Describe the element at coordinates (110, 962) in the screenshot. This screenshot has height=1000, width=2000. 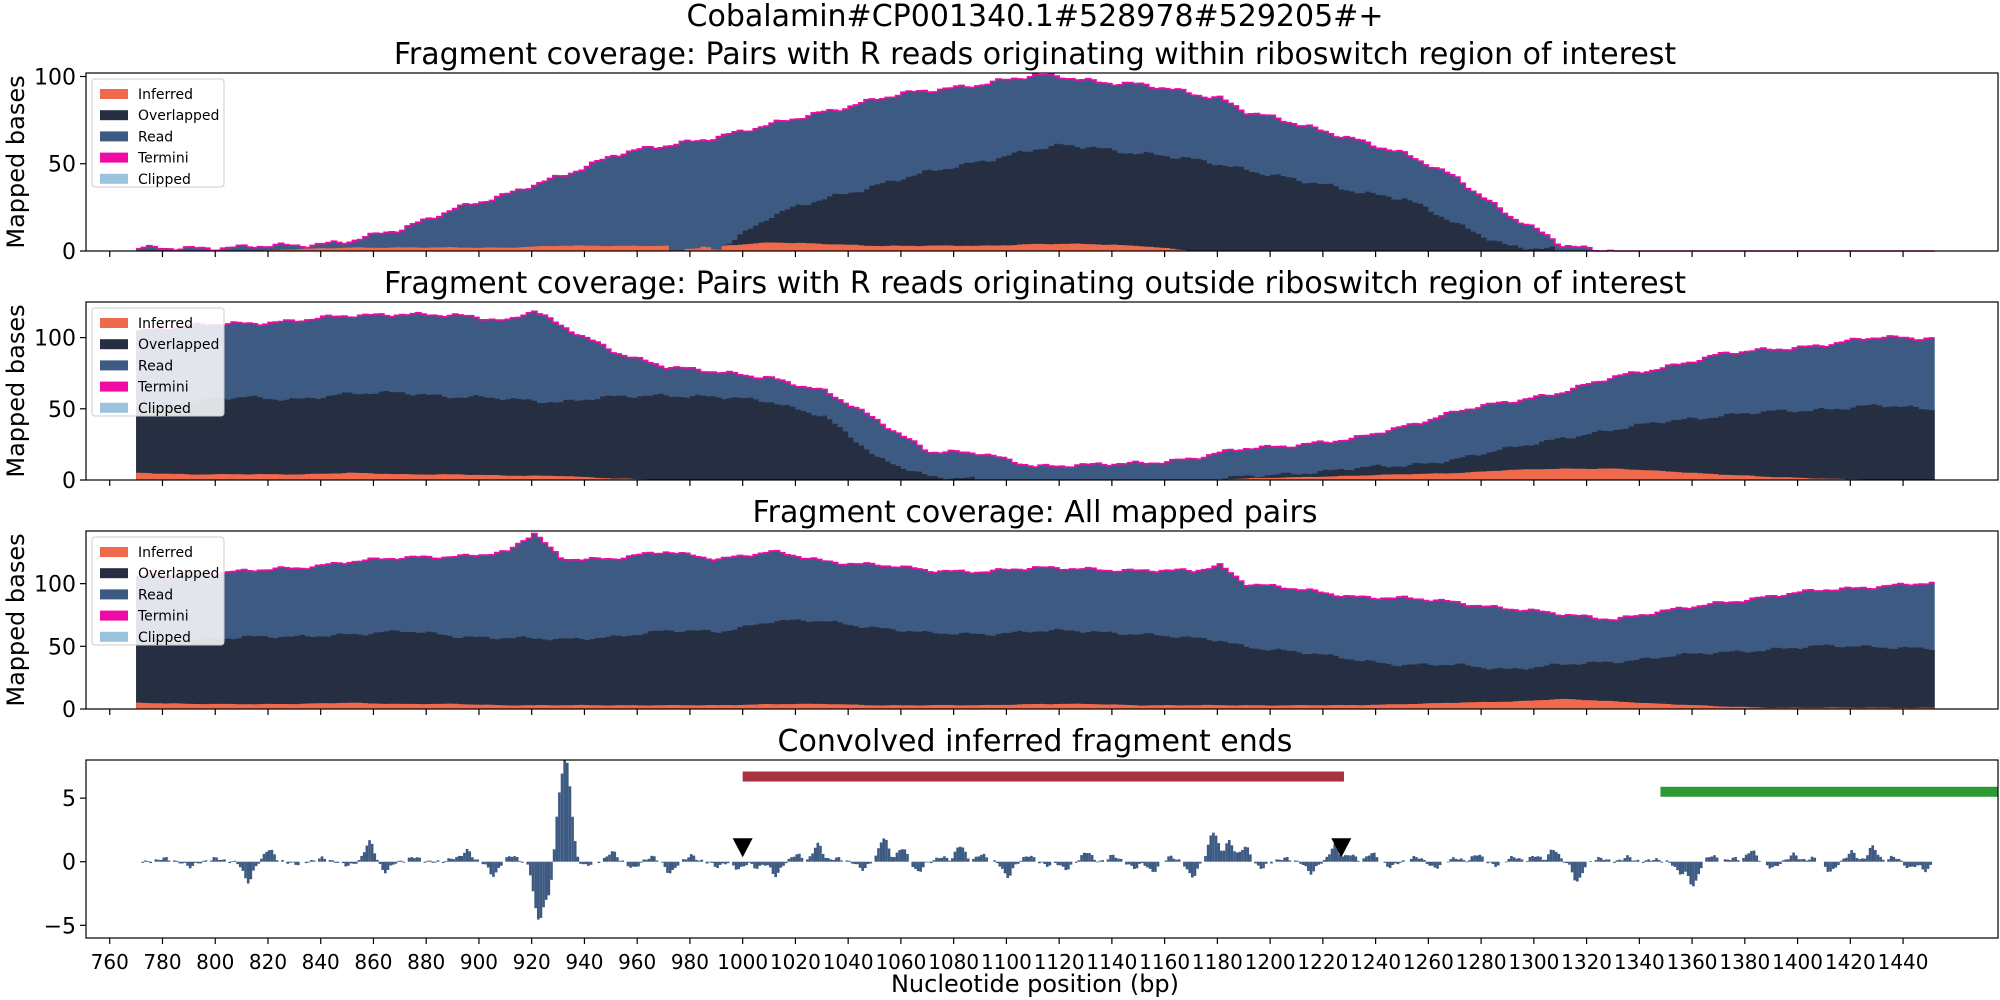
I see `x-tick-label: 760` at that location.